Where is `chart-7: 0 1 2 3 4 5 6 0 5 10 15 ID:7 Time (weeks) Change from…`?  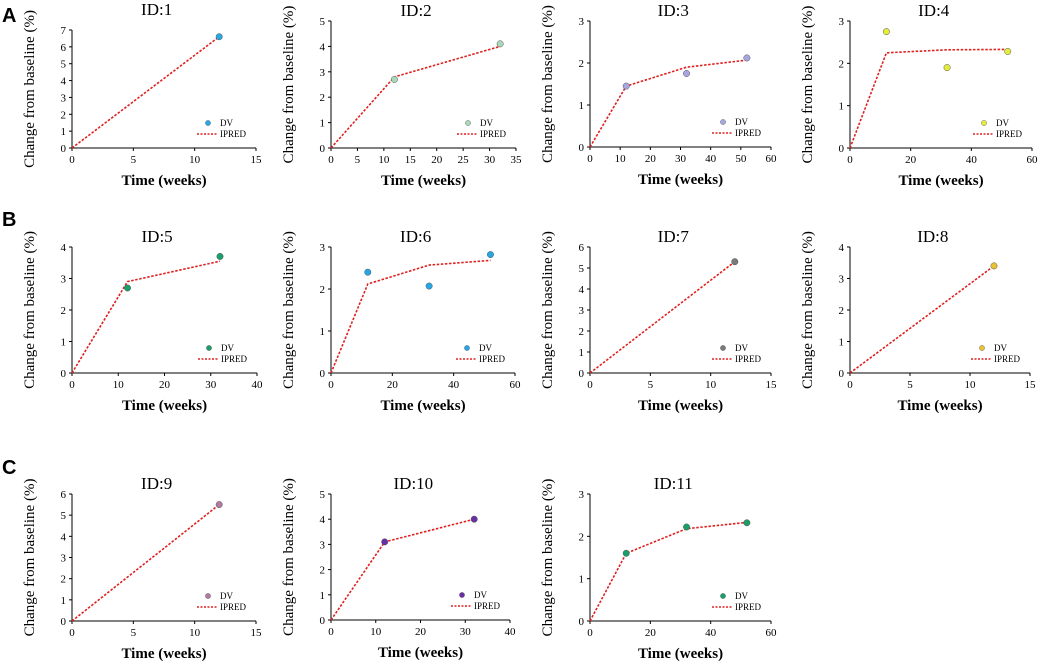 chart-7: 0 1 2 3 4 5 6 0 5 10 15 ID:7 Time (weeks) Change from… is located at coordinates (658, 320).